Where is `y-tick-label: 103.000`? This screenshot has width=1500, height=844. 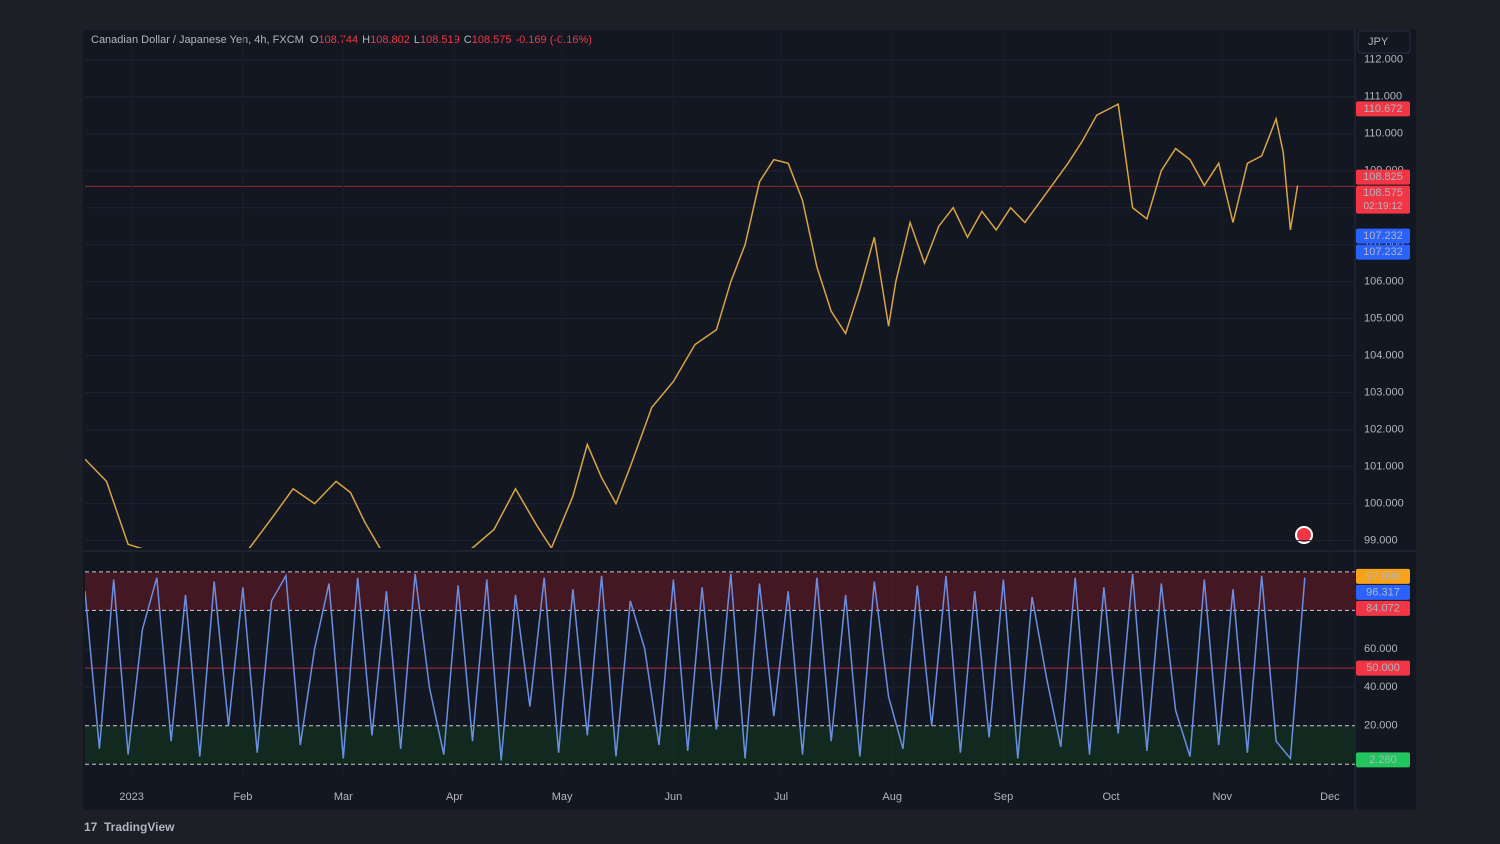 y-tick-label: 103.000 is located at coordinates (1384, 393).